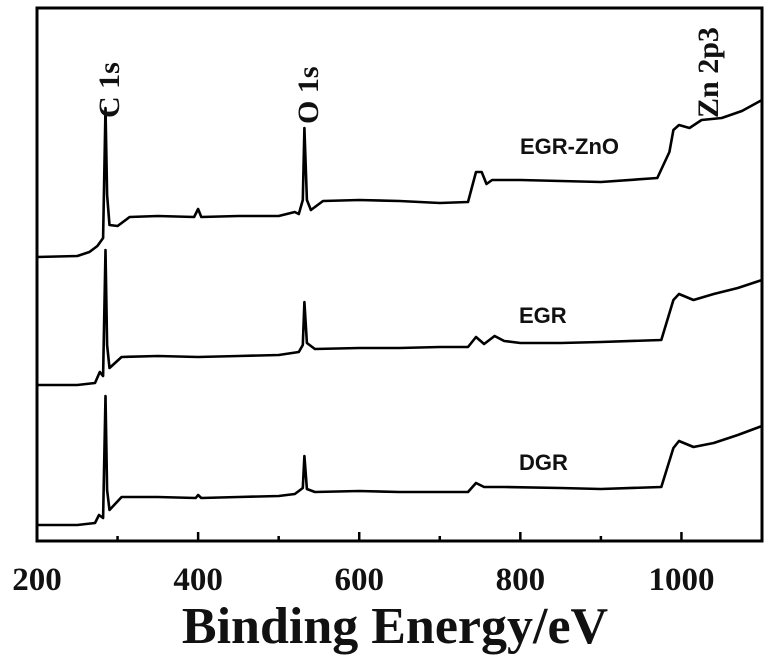 The image size is (768, 657). I want to click on series-label-egr: EGR, so click(543, 315).